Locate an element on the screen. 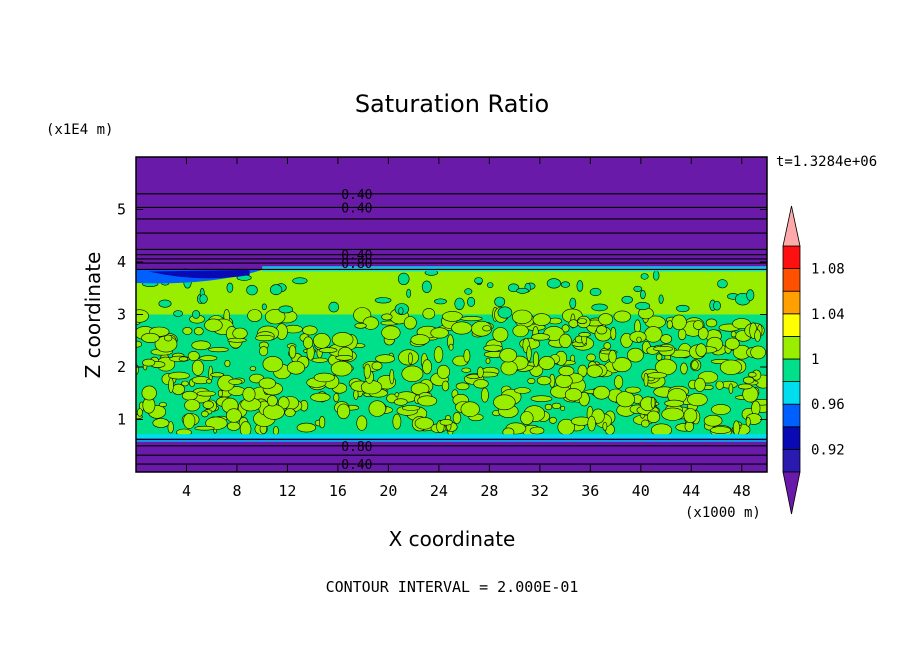  x-tick-label: 24 is located at coordinates (439, 491).